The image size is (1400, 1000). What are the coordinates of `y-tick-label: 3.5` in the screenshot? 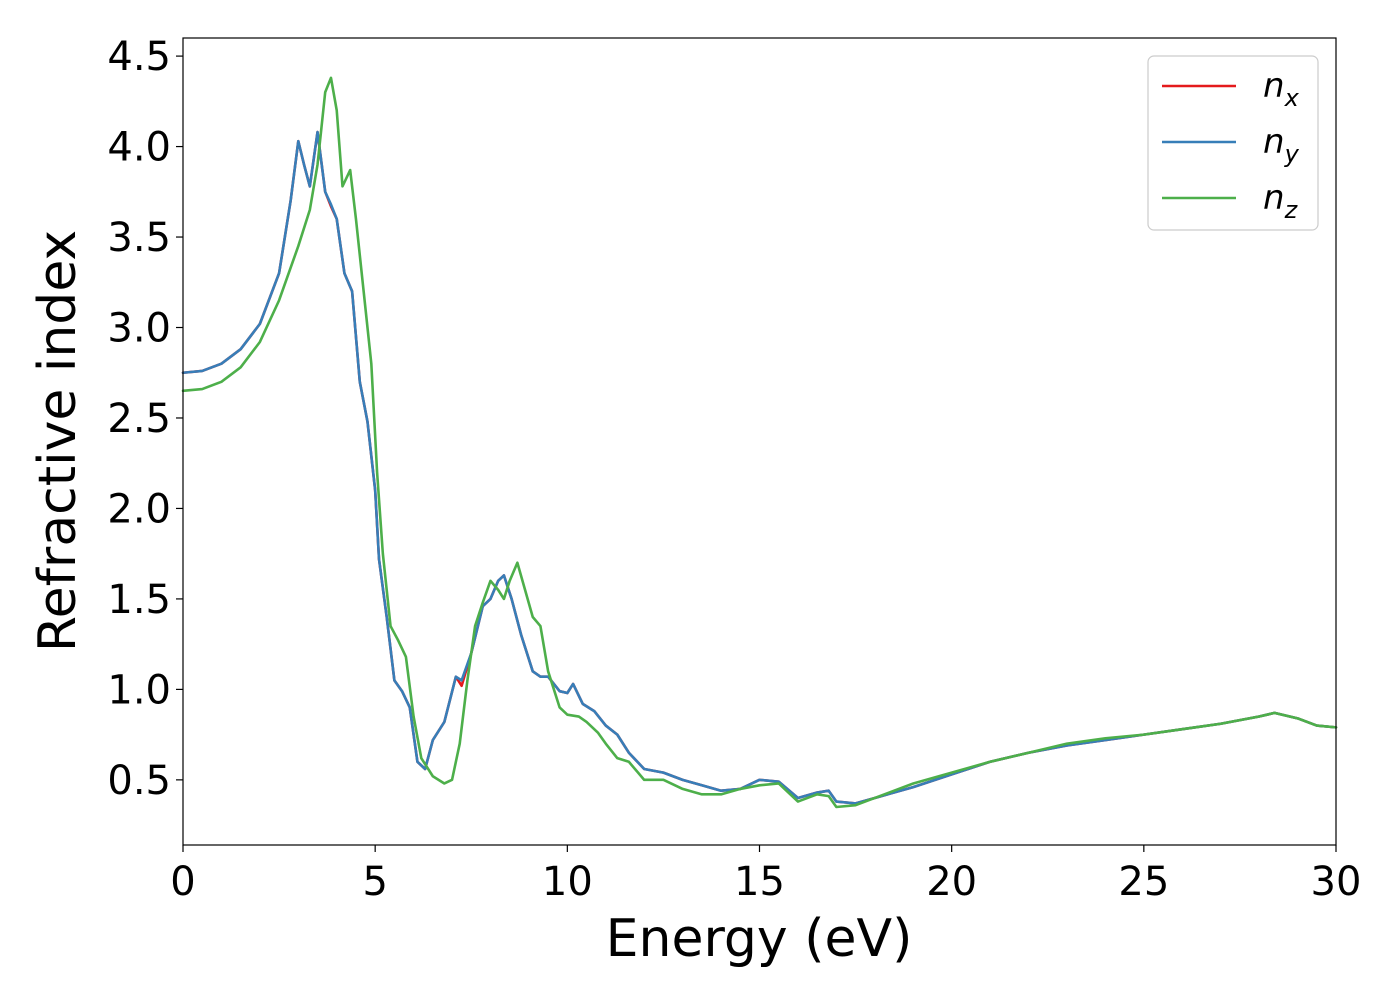 It's located at (139, 238).